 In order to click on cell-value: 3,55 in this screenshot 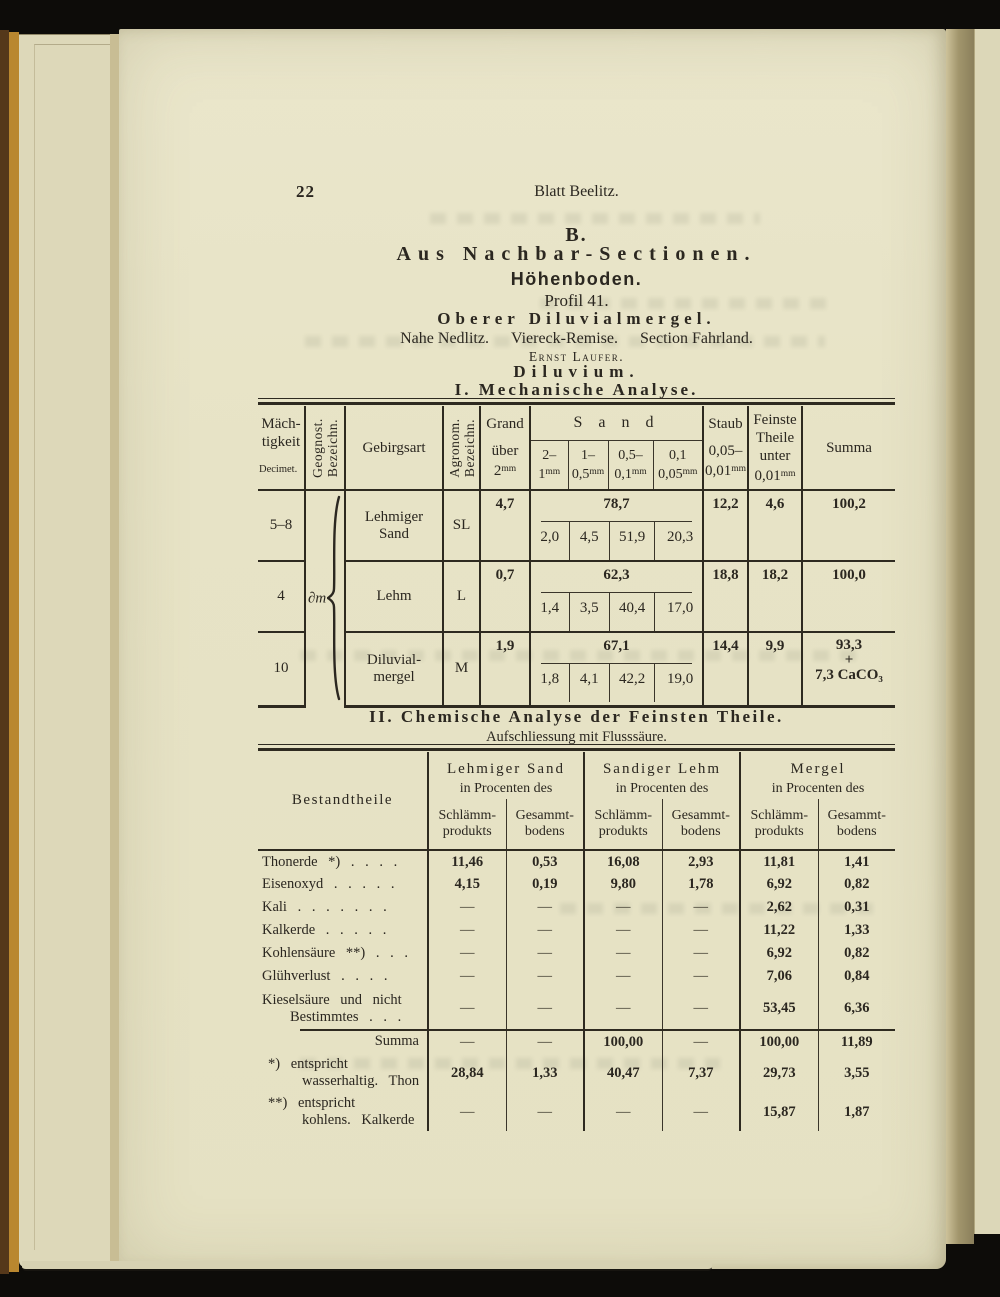, I will do `click(856, 1073)`.